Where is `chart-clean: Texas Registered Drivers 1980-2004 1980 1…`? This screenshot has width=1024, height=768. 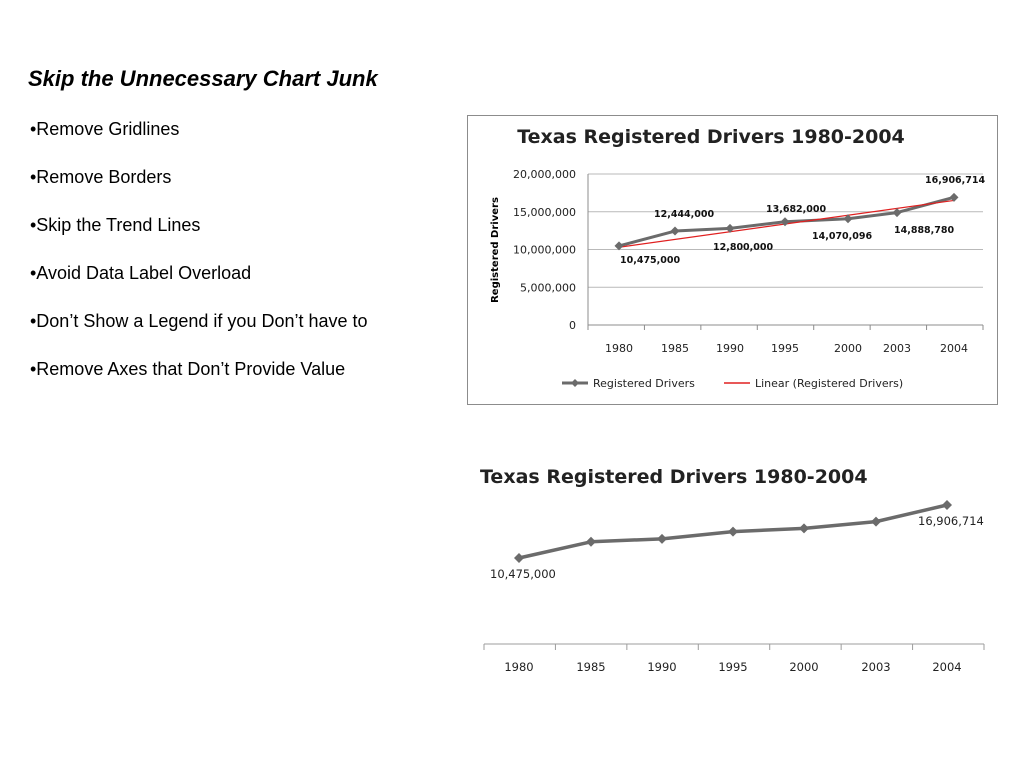
chart-clean: Texas Registered Drivers 1980-2004 1980 1… is located at coordinates (732, 570).